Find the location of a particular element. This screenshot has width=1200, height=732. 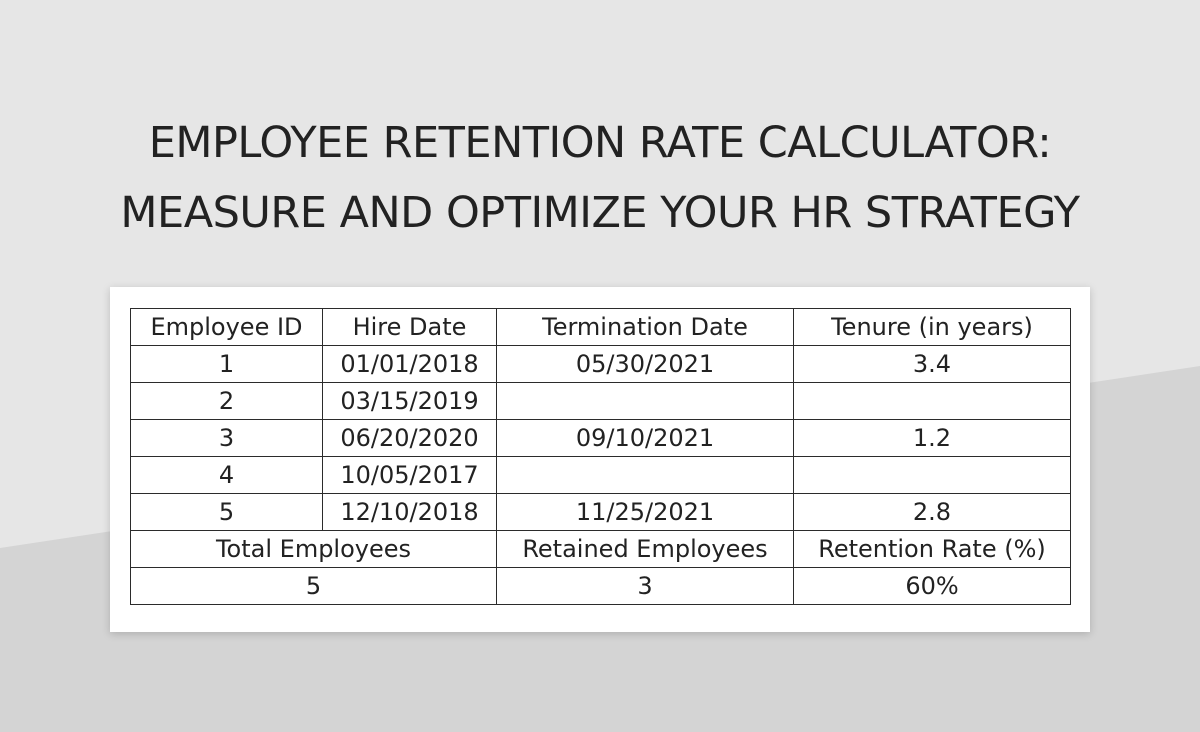

header-employee-id: Employee ID is located at coordinates (226, 327).